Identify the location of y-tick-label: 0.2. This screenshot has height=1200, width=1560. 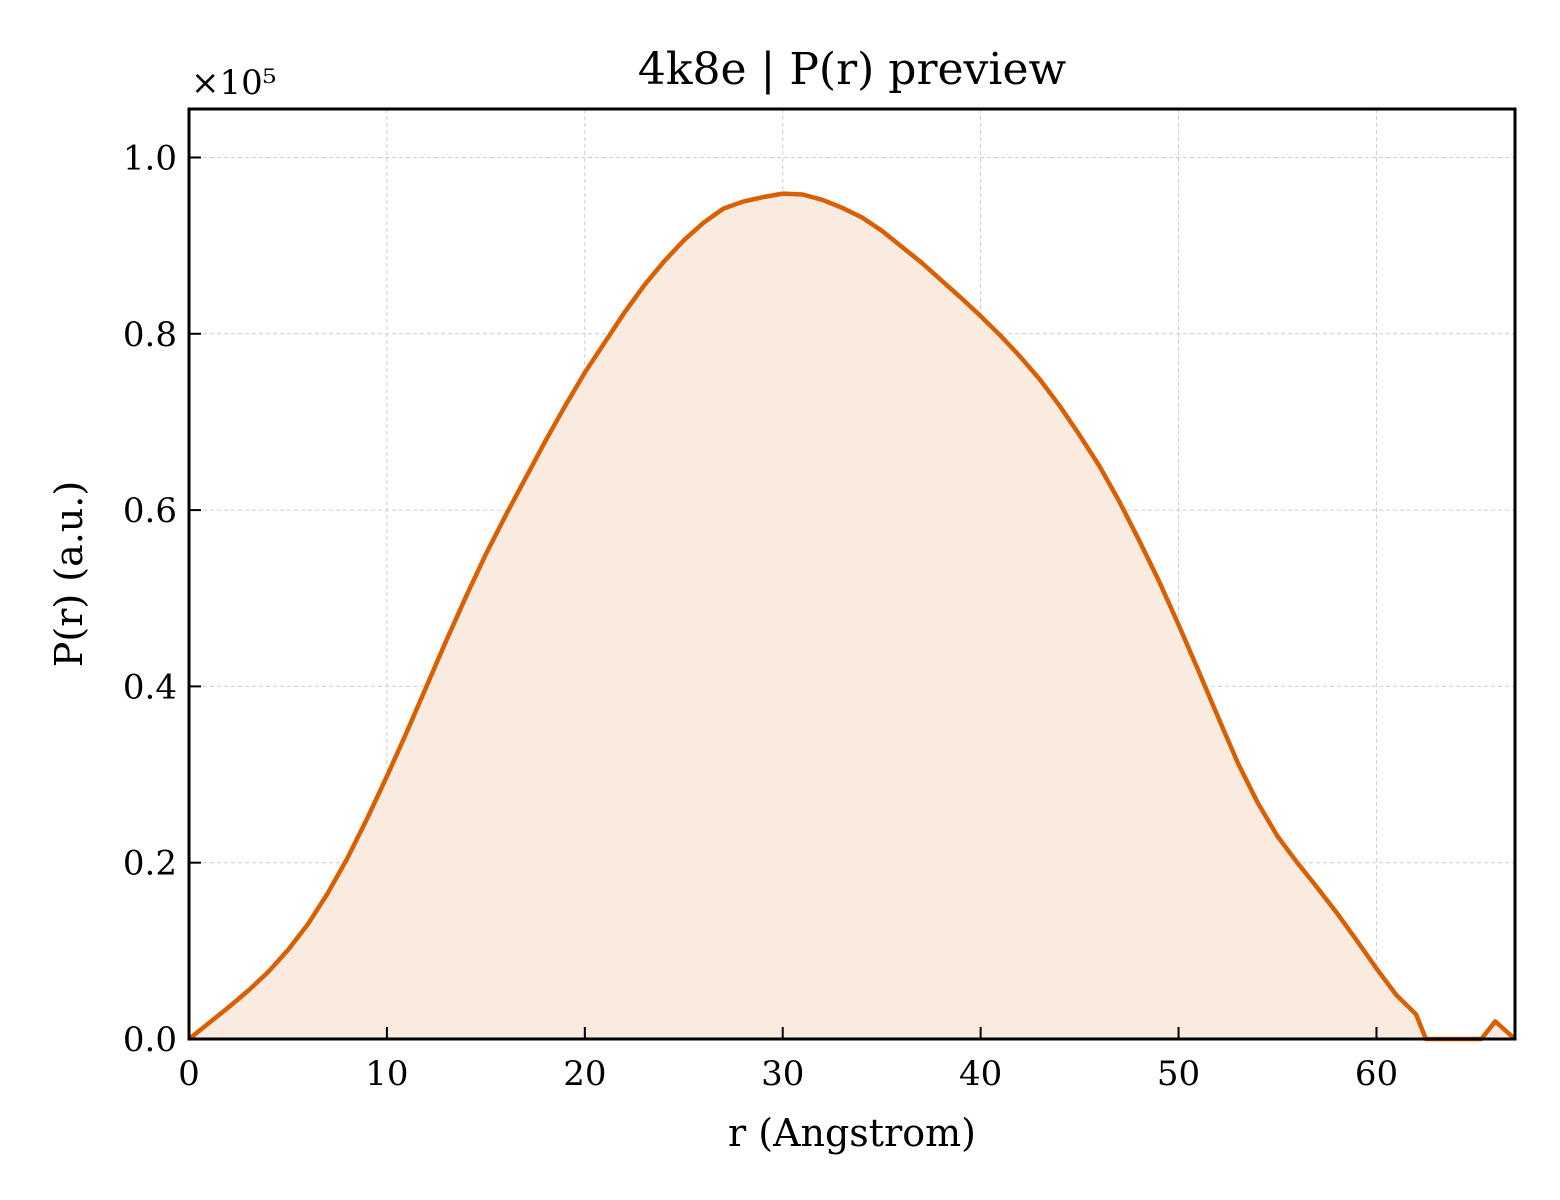
(150, 864).